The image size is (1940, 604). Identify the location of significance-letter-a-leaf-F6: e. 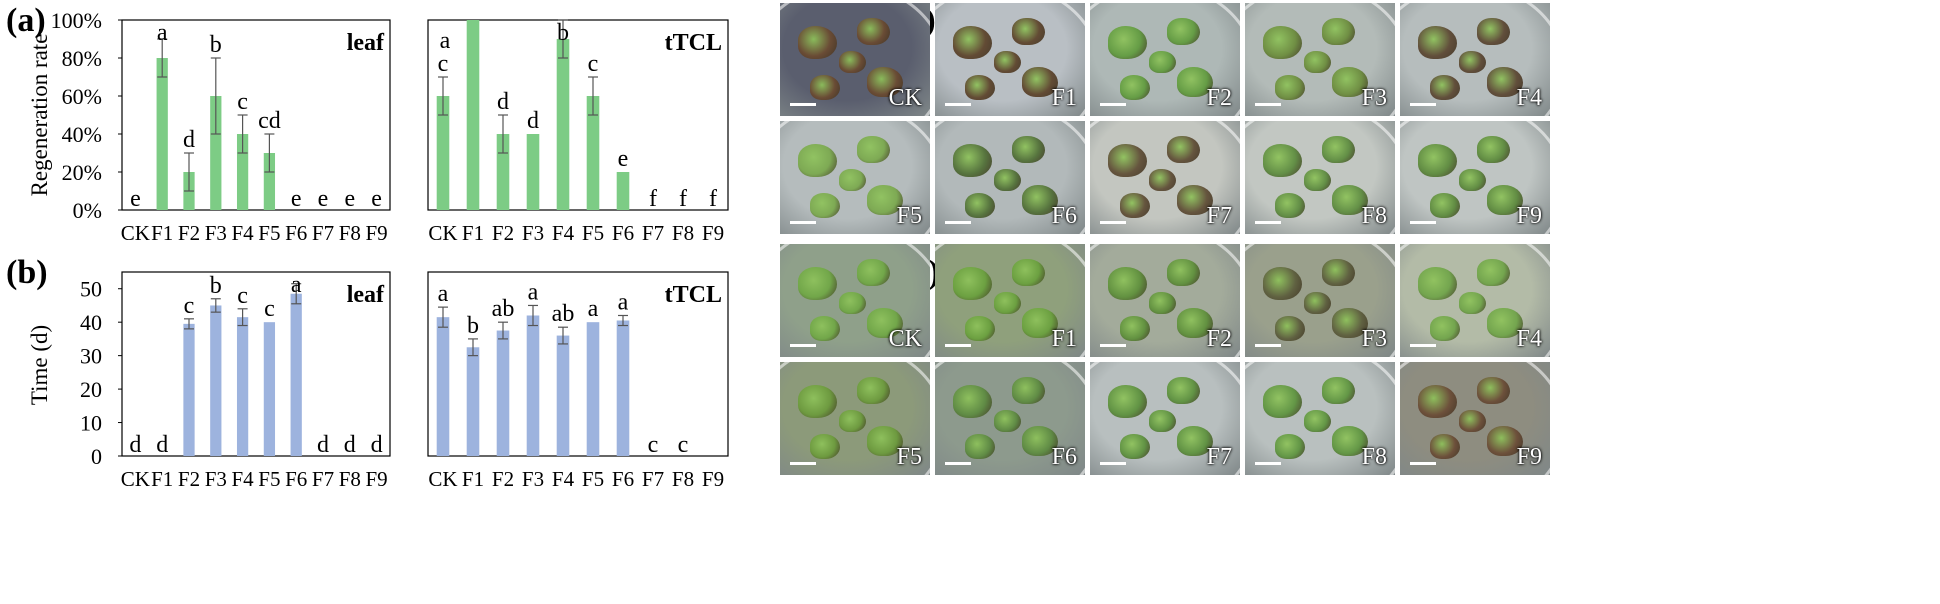
(296, 199).